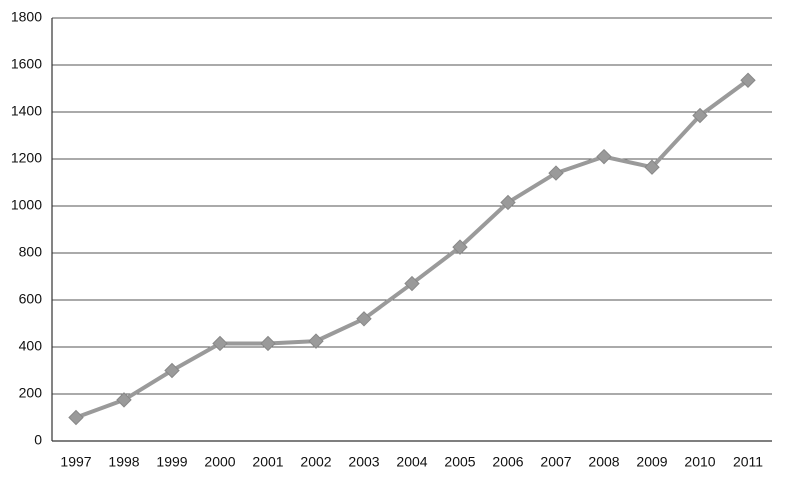 Image resolution: width=790 pixels, height=479 pixels. I want to click on x-tick-label: 2008, so click(603, 462).